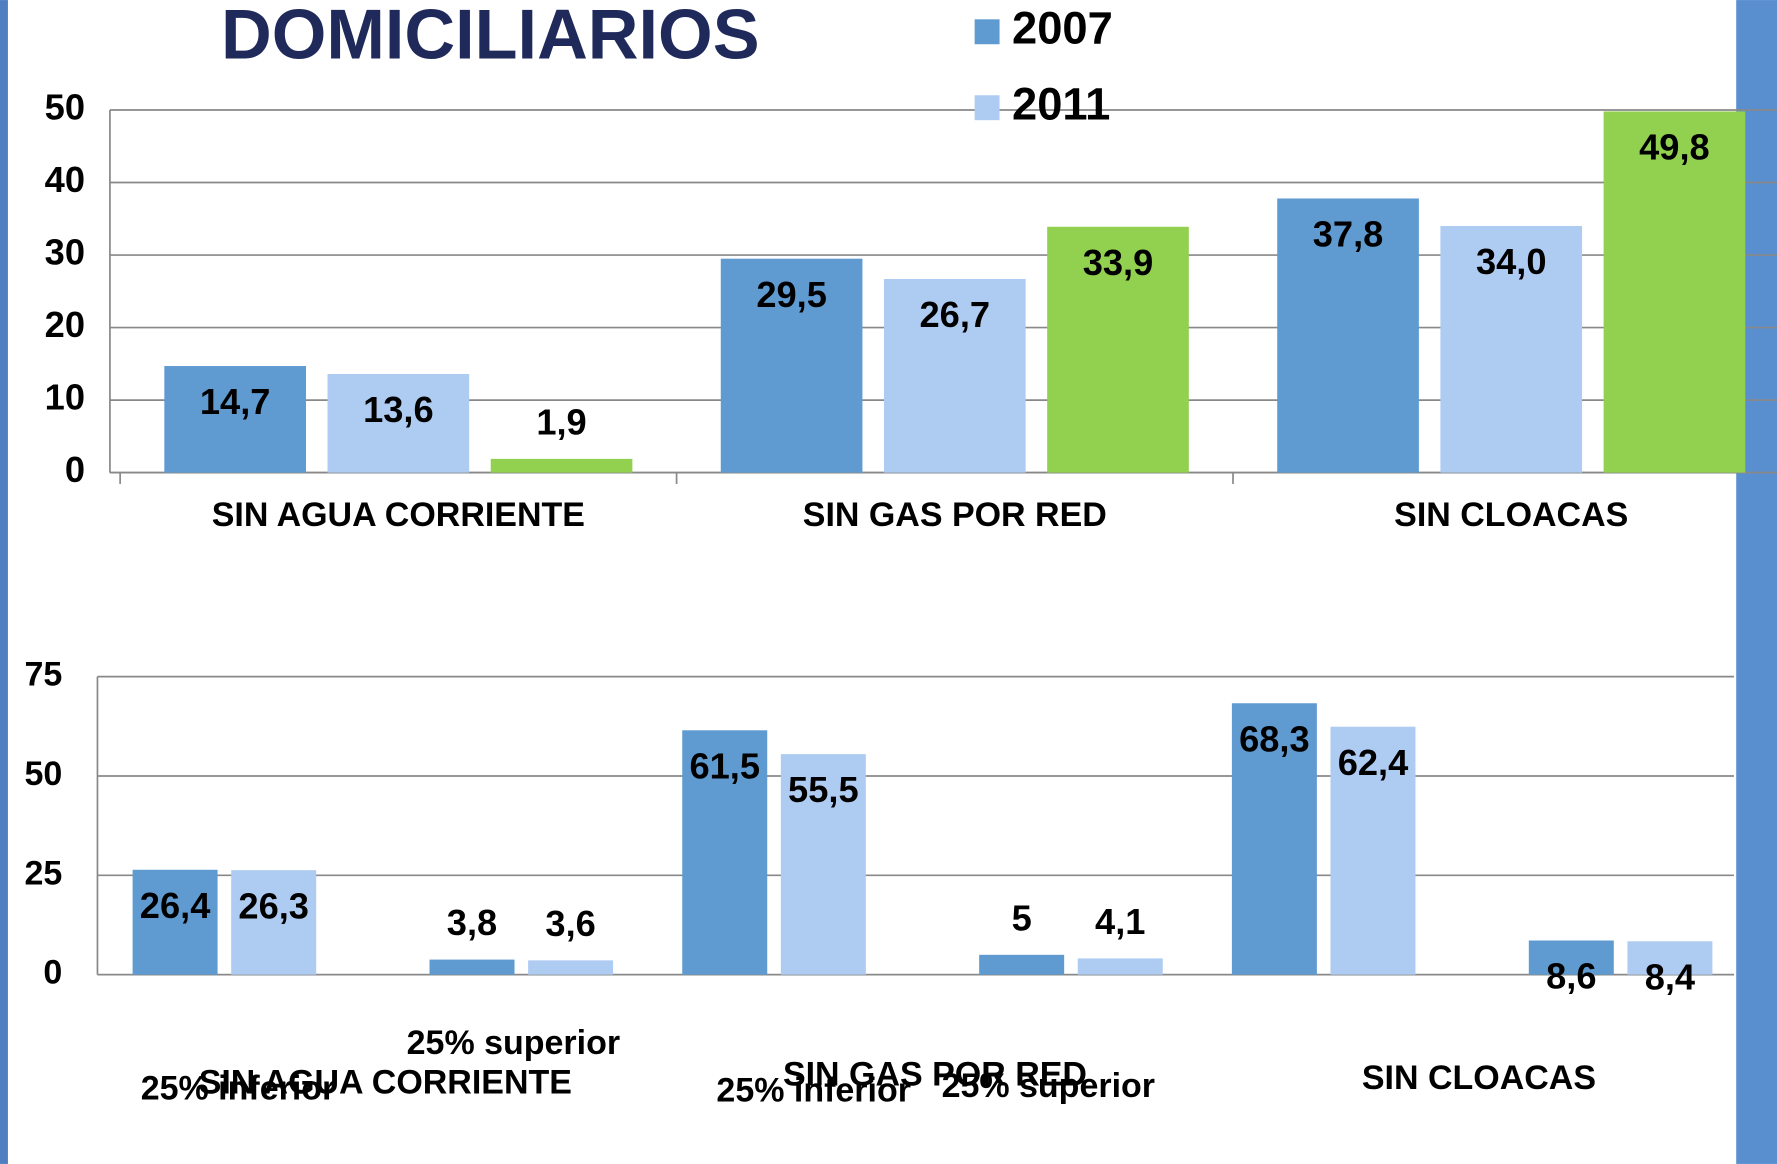  I want to click on value-label: 4,1, so click(1120, 921).